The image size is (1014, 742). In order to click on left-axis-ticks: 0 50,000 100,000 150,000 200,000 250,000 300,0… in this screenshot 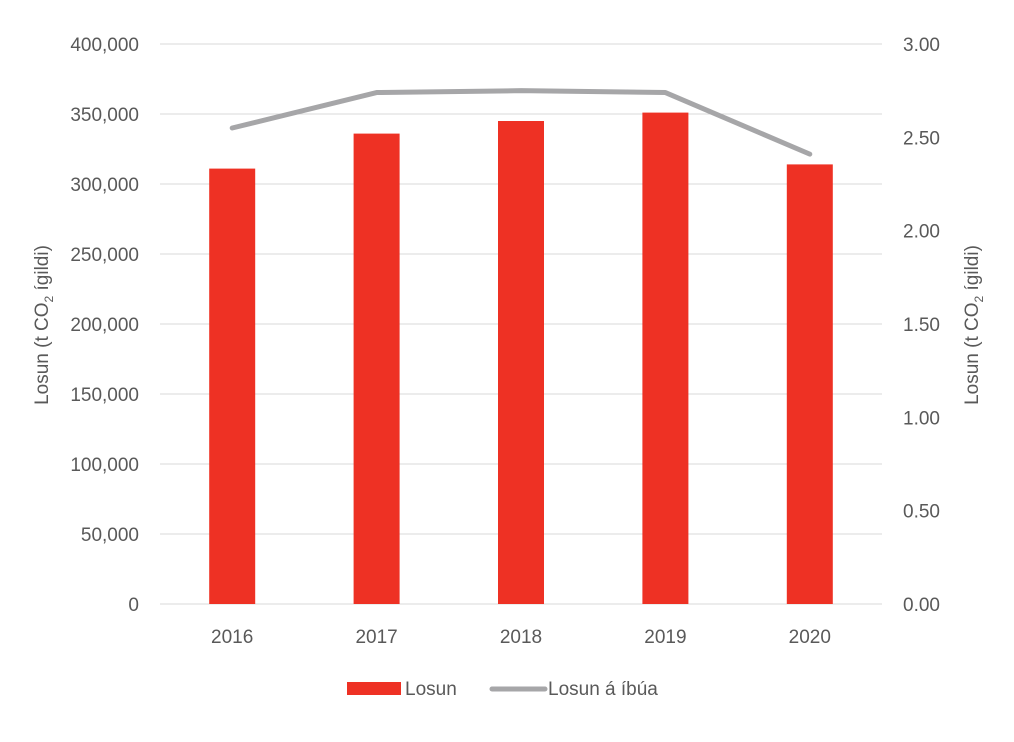, I will do `click(104, 325)`.